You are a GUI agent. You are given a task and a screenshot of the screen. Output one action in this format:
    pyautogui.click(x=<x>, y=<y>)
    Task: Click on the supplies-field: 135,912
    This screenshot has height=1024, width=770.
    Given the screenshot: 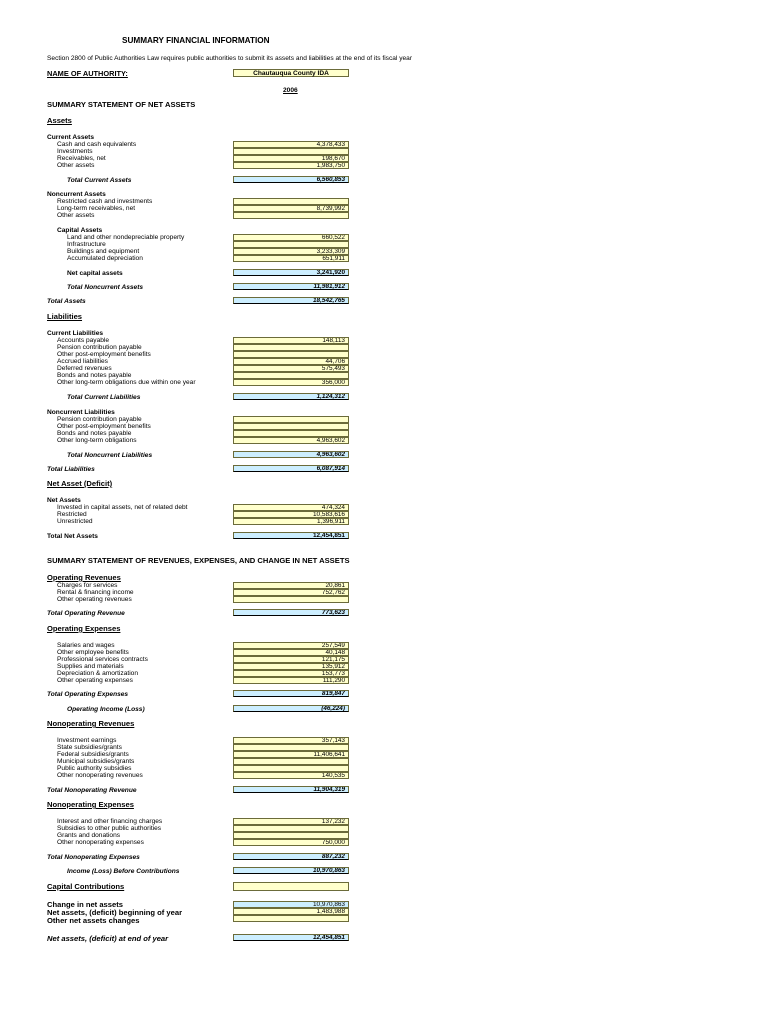 What is the action you would take?
    pyautogui.click(x=291, y=666)
    